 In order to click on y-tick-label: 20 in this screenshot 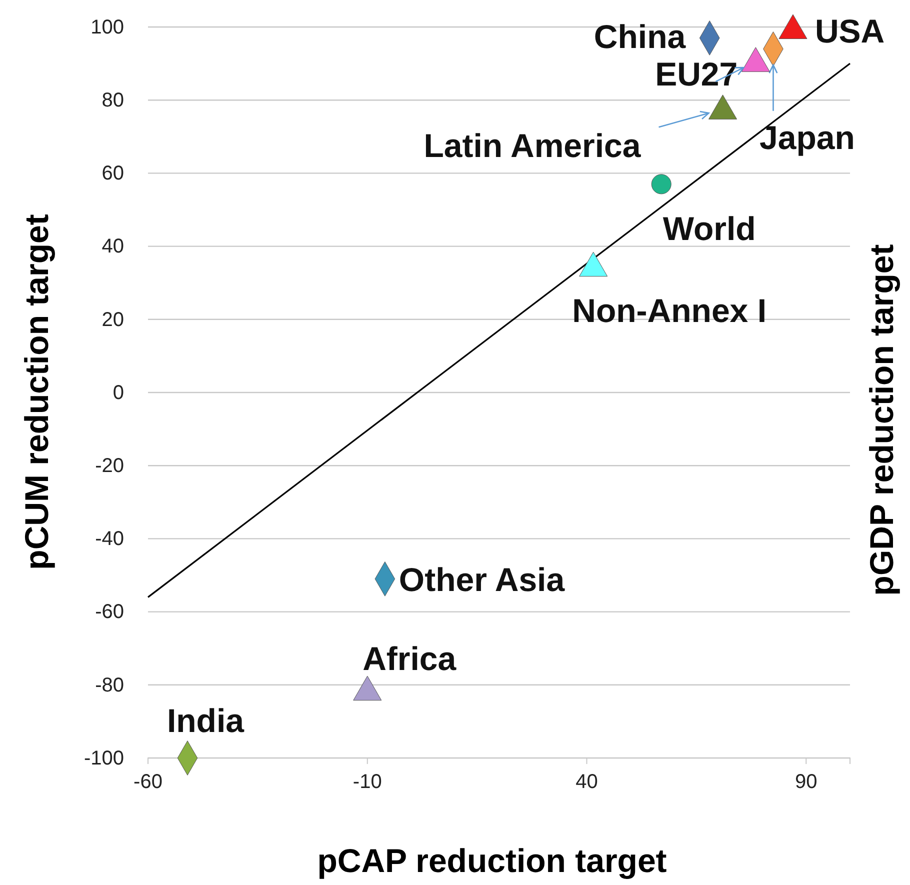, I will do `click(113, 319)`.